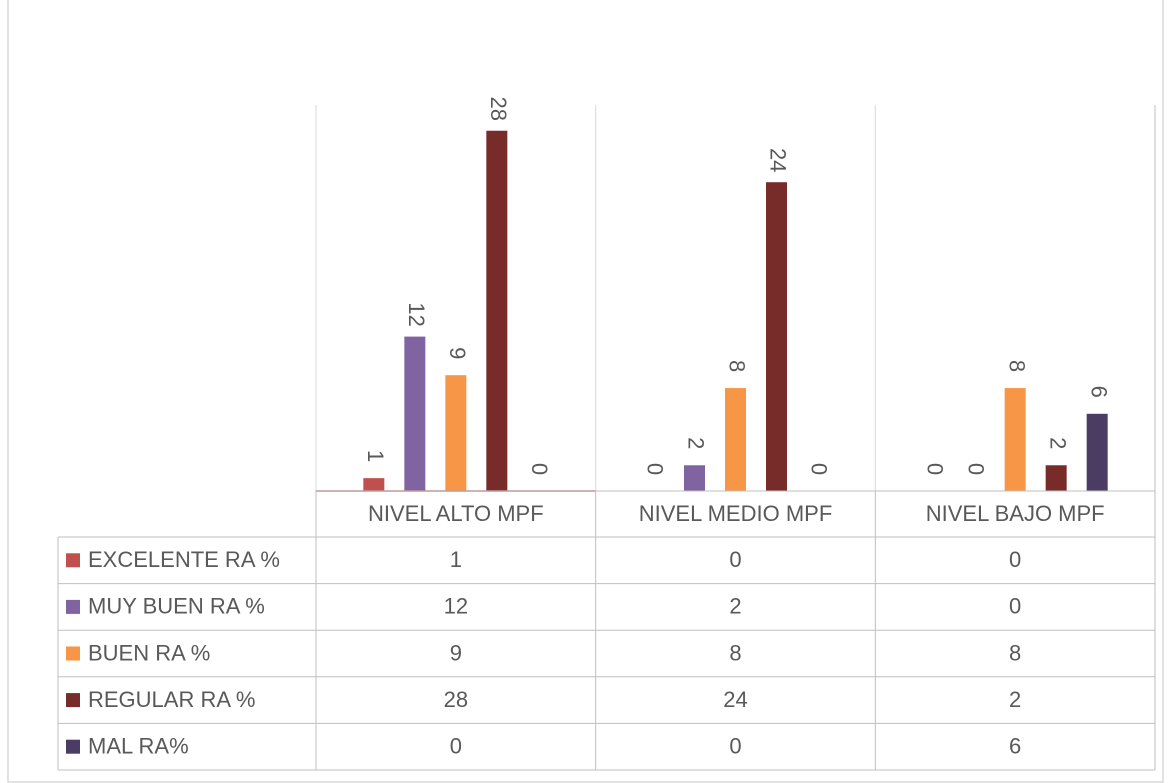 This screenshot has height=783, width=1171. I want to click on table-cell: 12, so click(456, 606).